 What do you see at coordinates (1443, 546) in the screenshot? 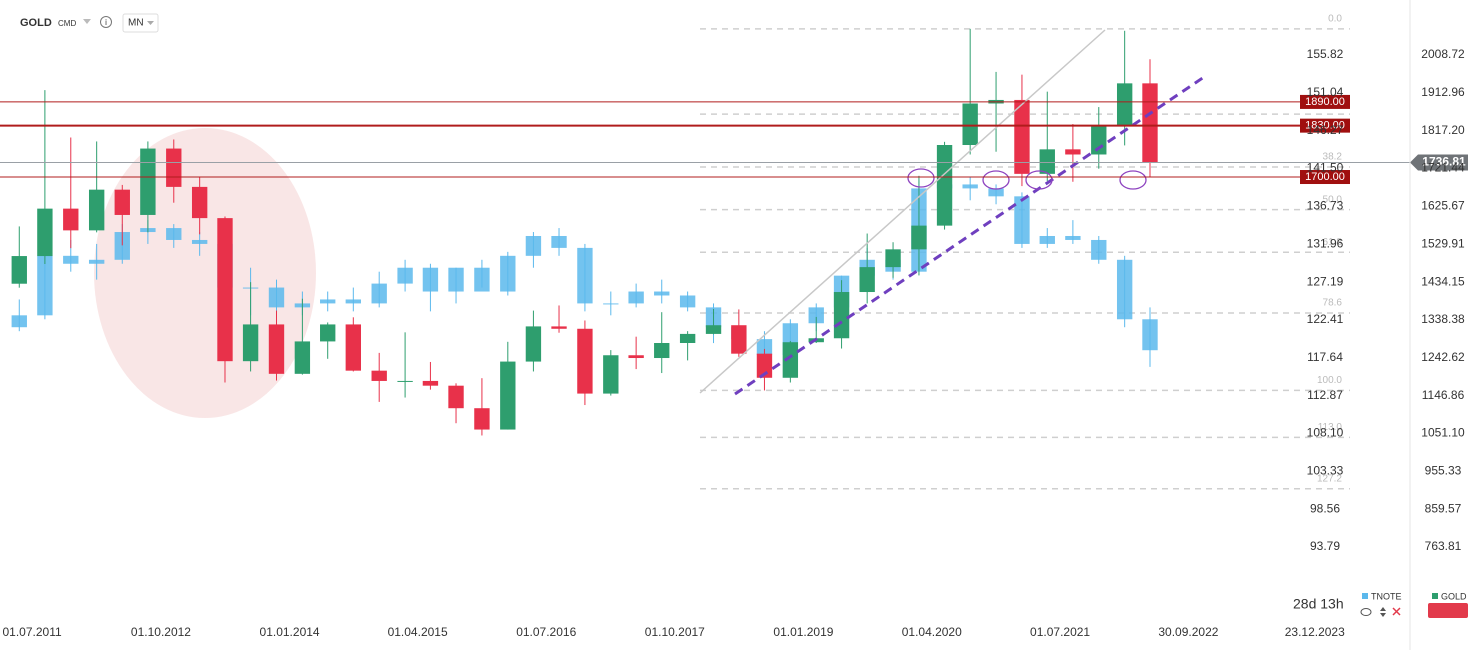
I see `y2-tick-label: 763.81` at bounding box center [1443, 546].